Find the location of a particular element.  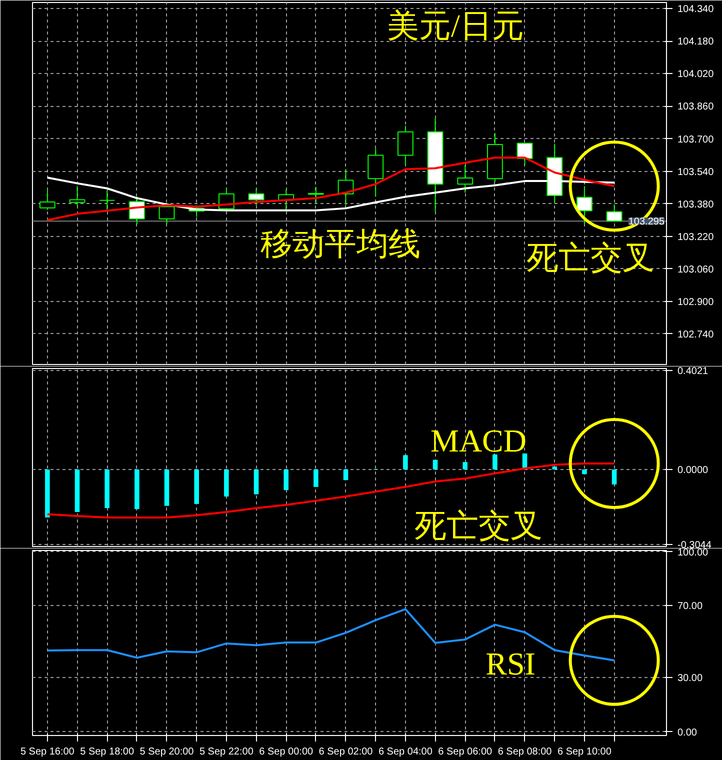

x-tick-label: 6 Sep 10:00 is located at coordinates (584, 752).